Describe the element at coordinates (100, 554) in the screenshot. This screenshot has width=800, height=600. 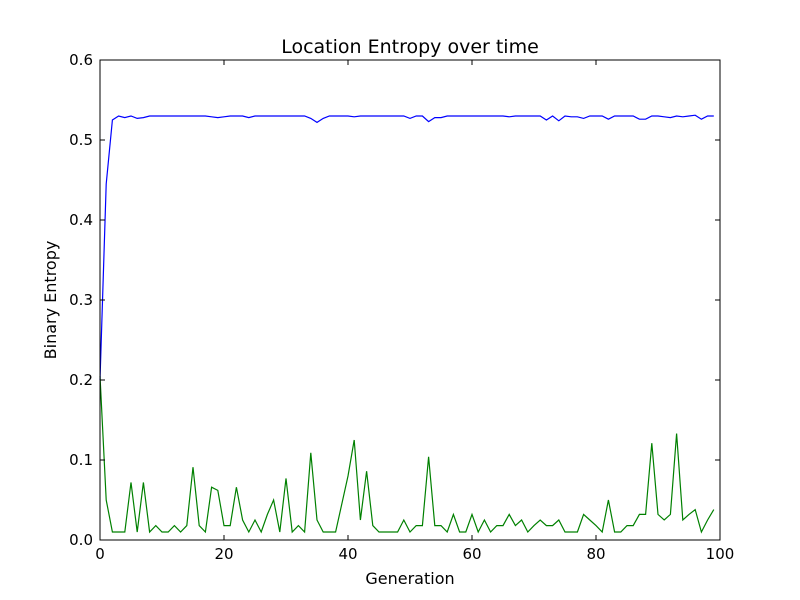
I see `x-tick-label: 0` at that location.